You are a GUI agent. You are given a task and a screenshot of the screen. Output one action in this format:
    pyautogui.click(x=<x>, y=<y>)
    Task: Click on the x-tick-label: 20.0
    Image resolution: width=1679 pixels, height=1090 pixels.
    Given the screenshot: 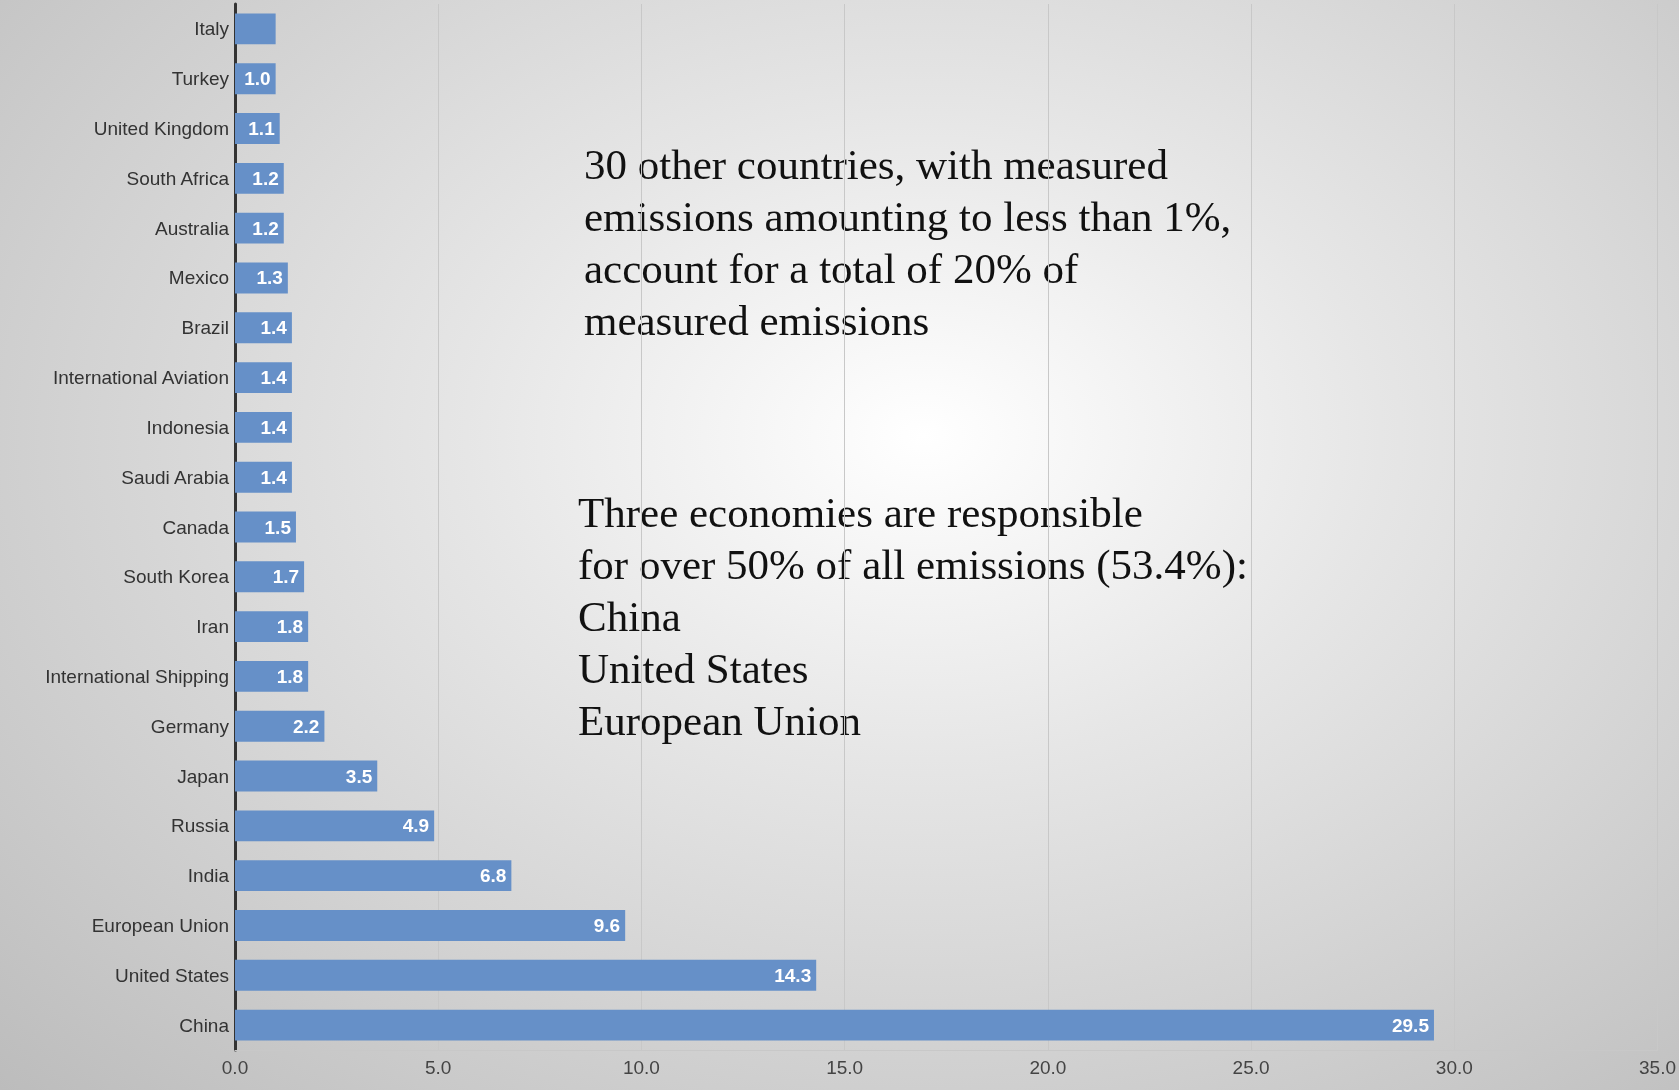 What is the action you would take?
    pyautogui.click(x=1048, y=1067)
    